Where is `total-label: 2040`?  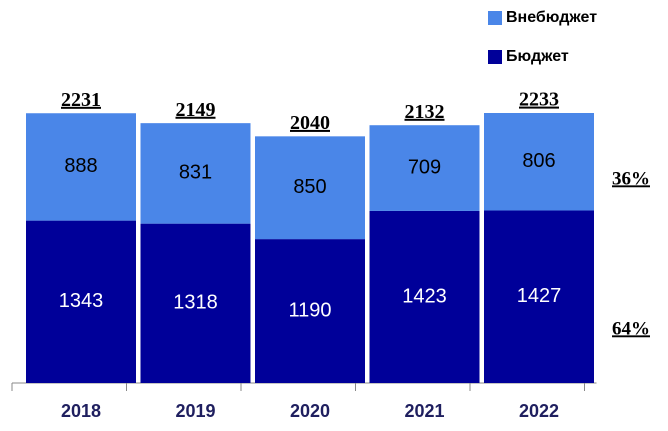 total-label: 2040 is located at coordinates (310, 123).